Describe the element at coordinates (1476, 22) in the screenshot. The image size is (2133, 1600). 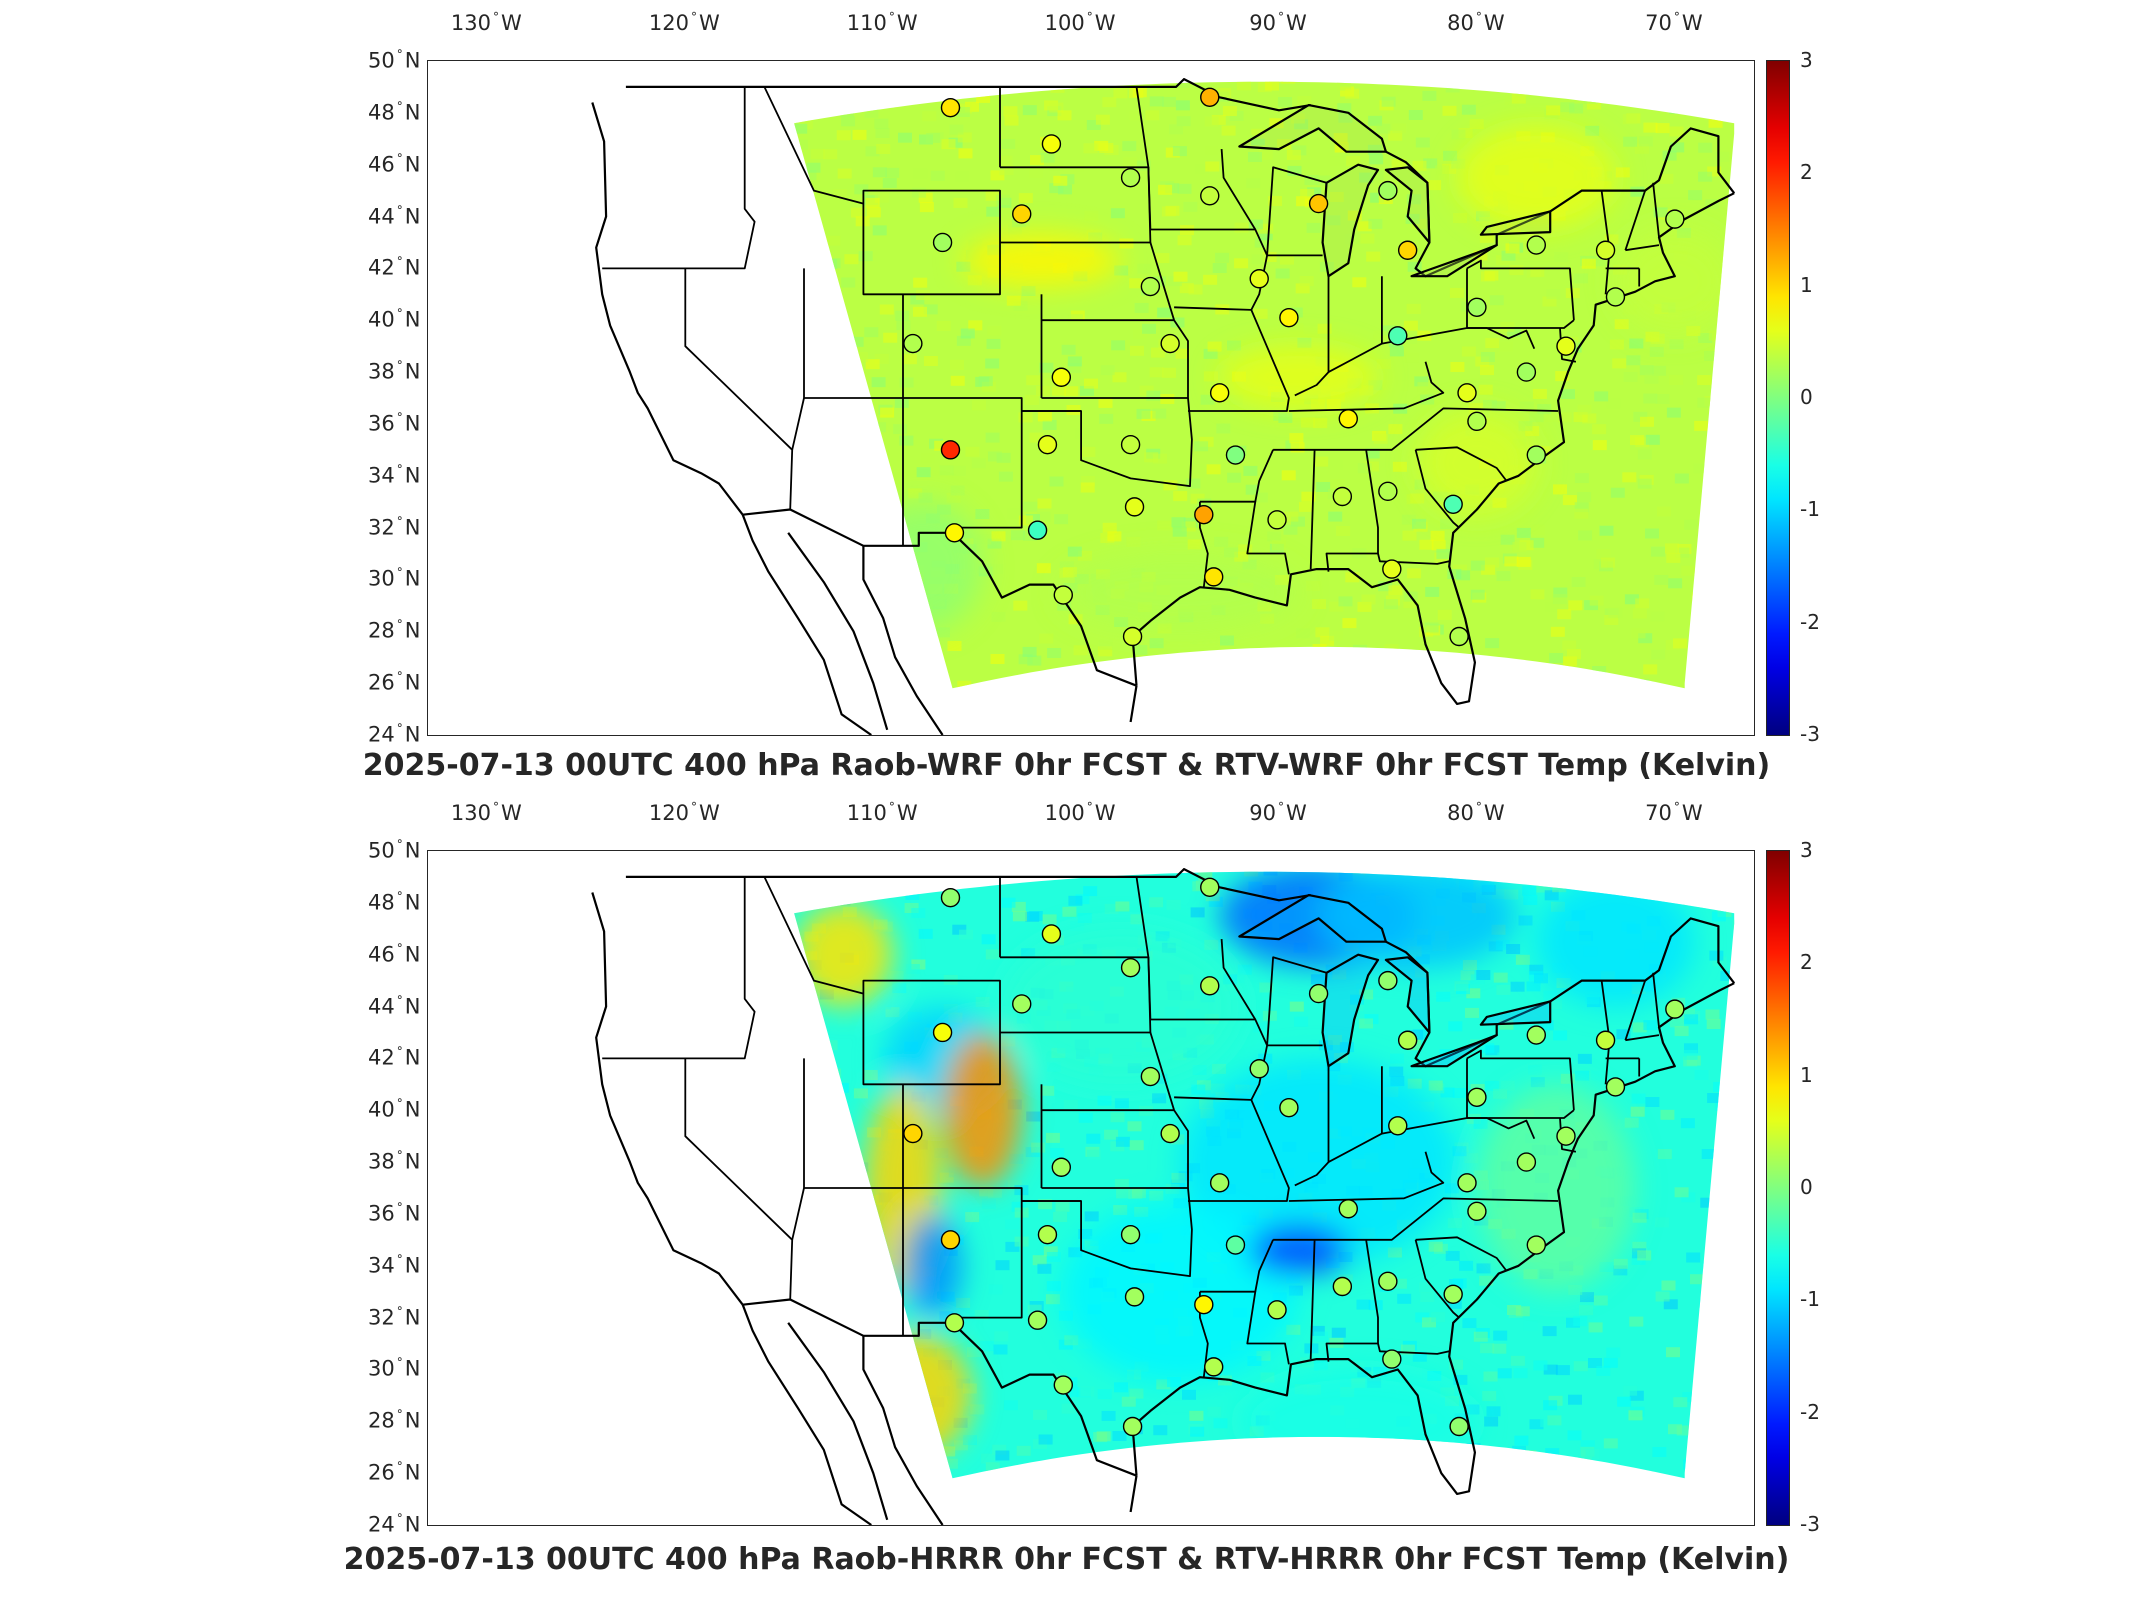
I see `lon-tick-label: 80 °W` at that location.